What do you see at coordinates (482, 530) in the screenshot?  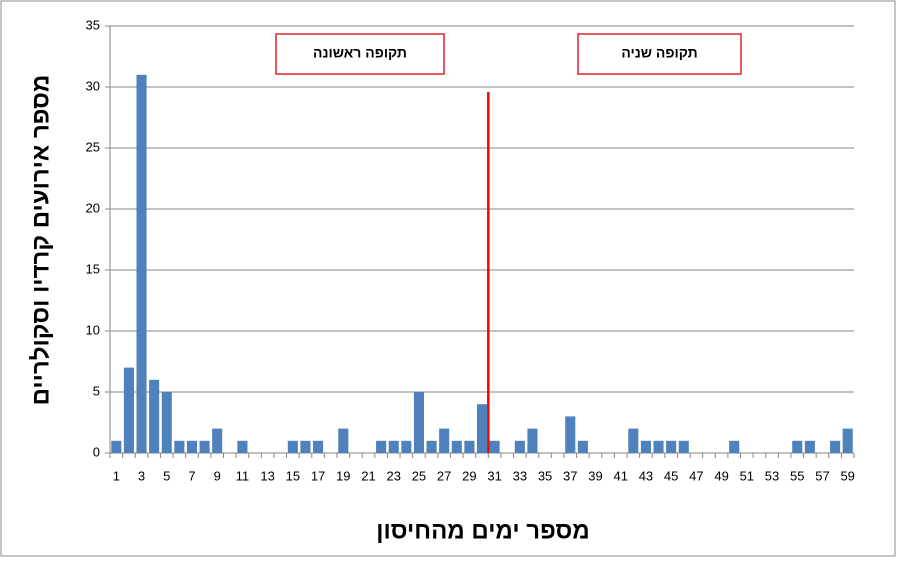 I see `x-axis-title: מספר ימים מהחיסון` at bounding box center [482, 530].